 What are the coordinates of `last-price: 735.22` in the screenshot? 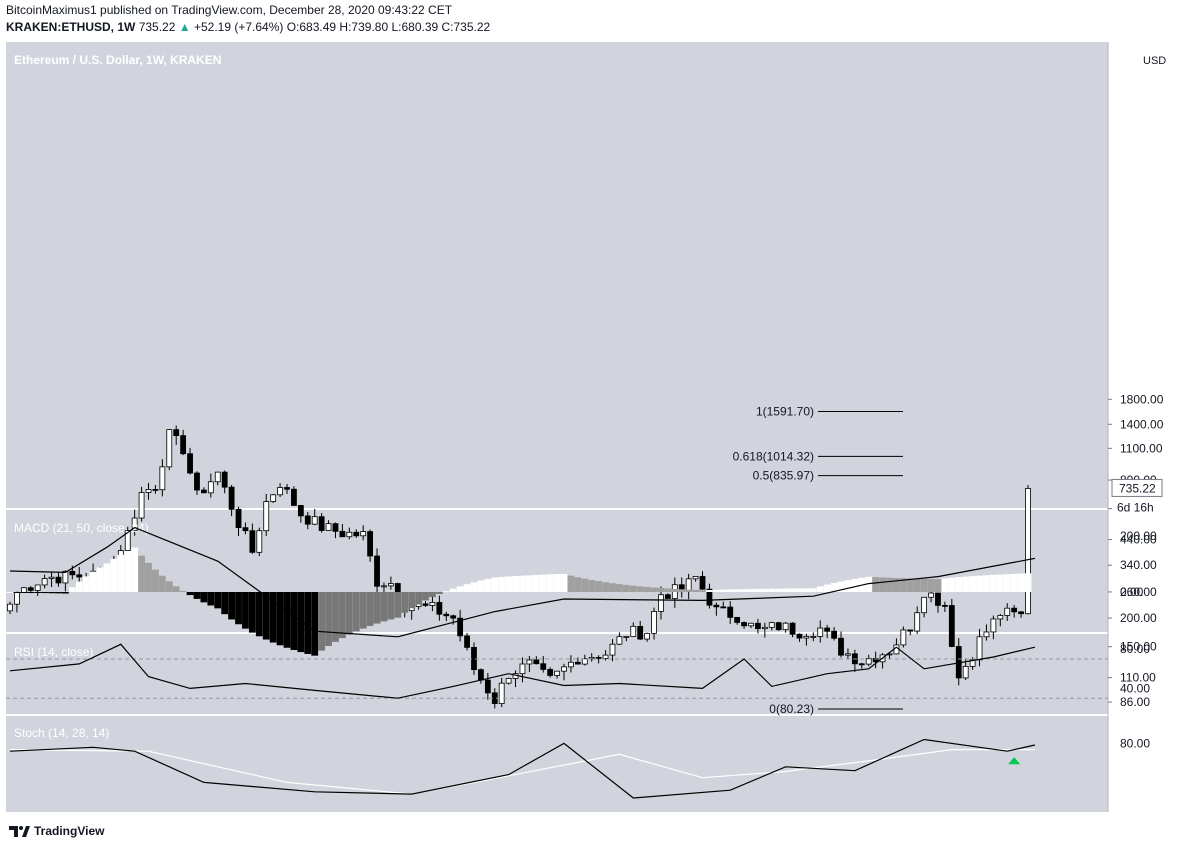 It's located at (157, 27).